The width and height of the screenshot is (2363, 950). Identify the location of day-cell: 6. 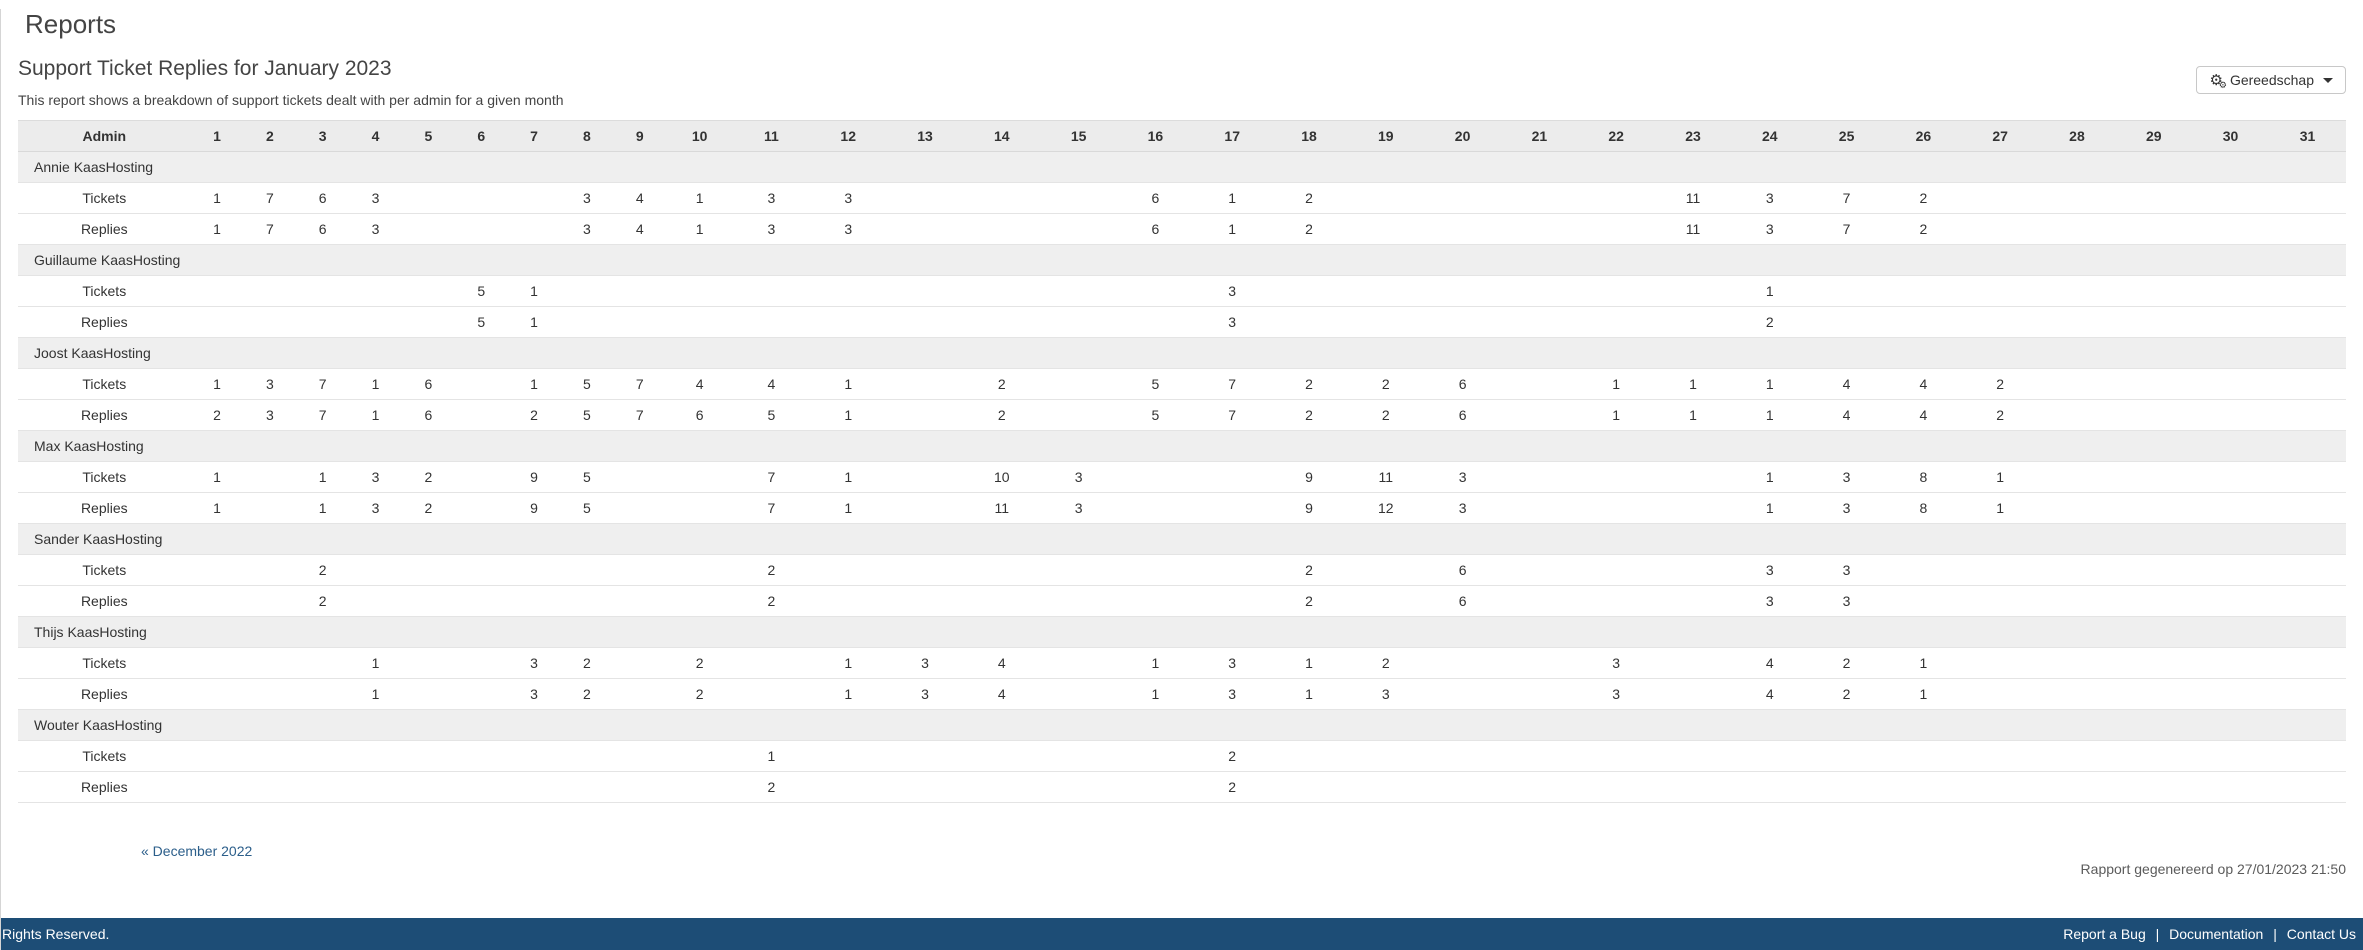
(1462, 384).